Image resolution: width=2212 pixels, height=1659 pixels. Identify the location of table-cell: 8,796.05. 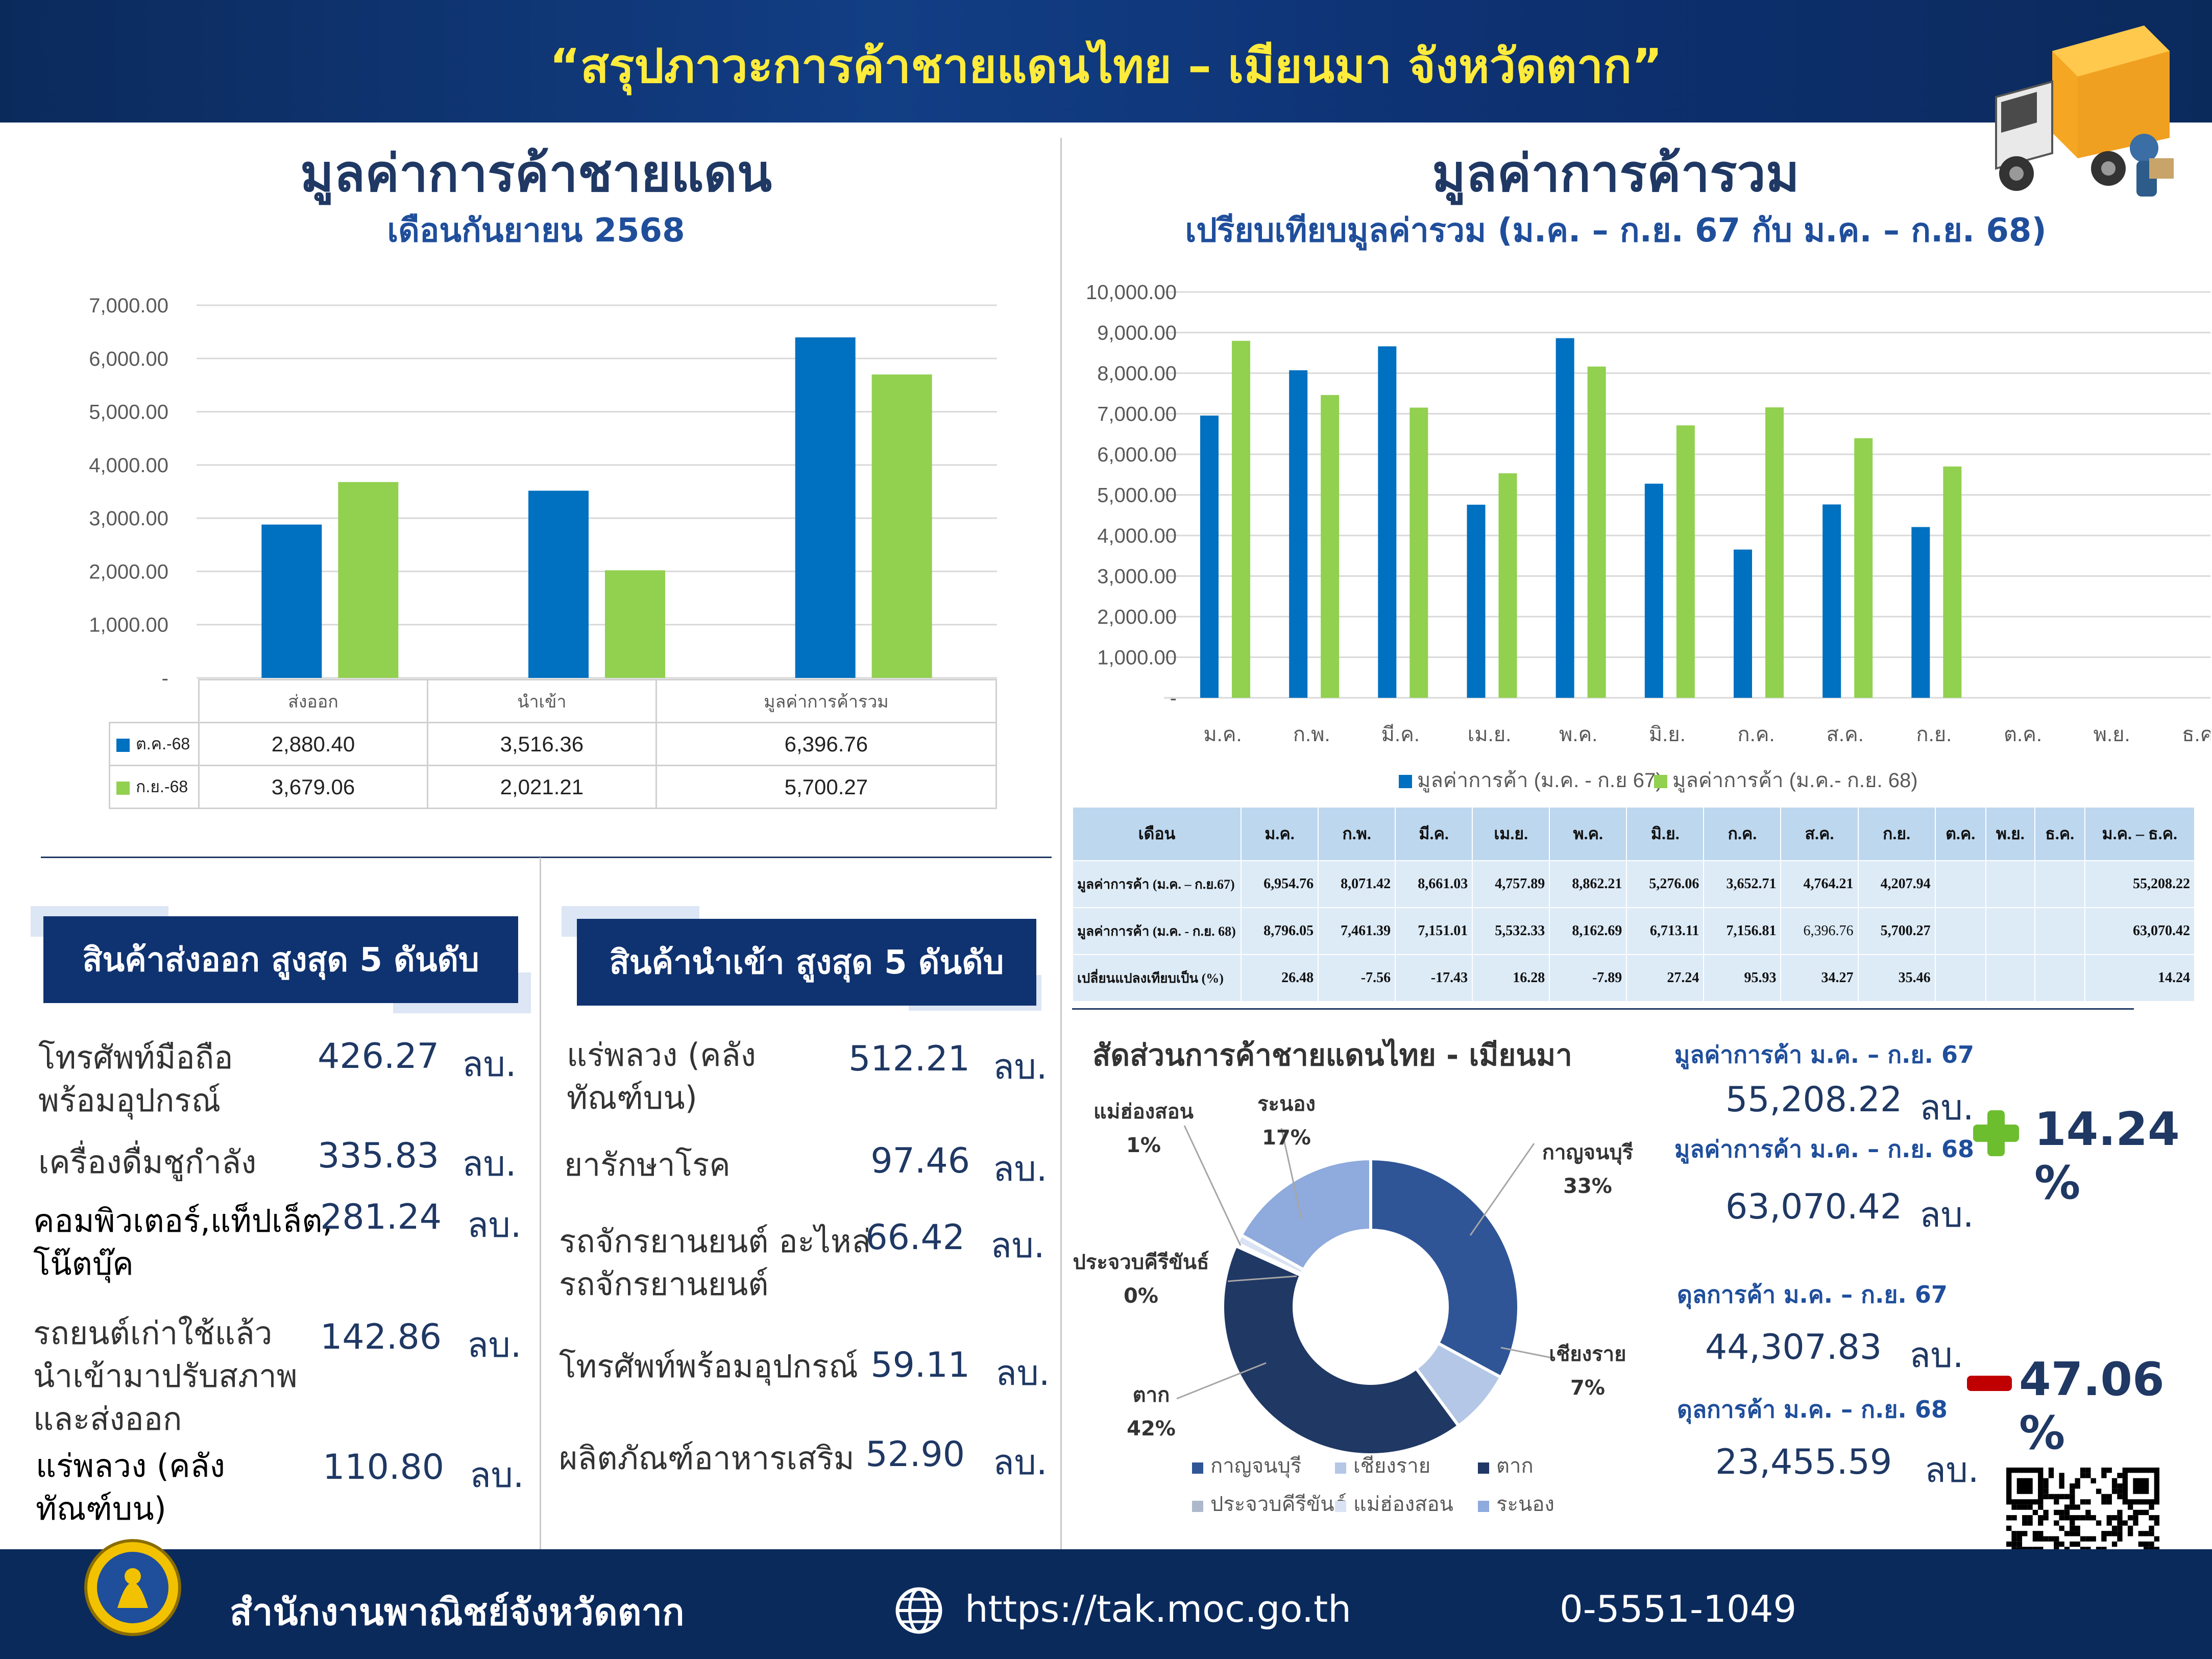
(1279, 931).